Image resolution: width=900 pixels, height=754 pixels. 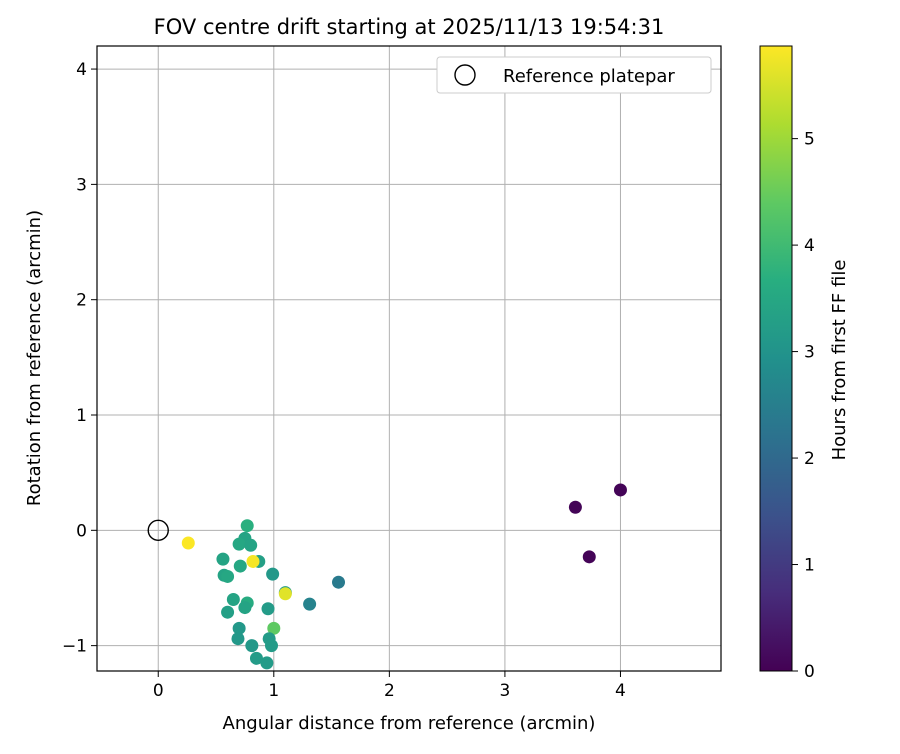 I want to click on y-tick-label: 3, so click(x=81, y=185).